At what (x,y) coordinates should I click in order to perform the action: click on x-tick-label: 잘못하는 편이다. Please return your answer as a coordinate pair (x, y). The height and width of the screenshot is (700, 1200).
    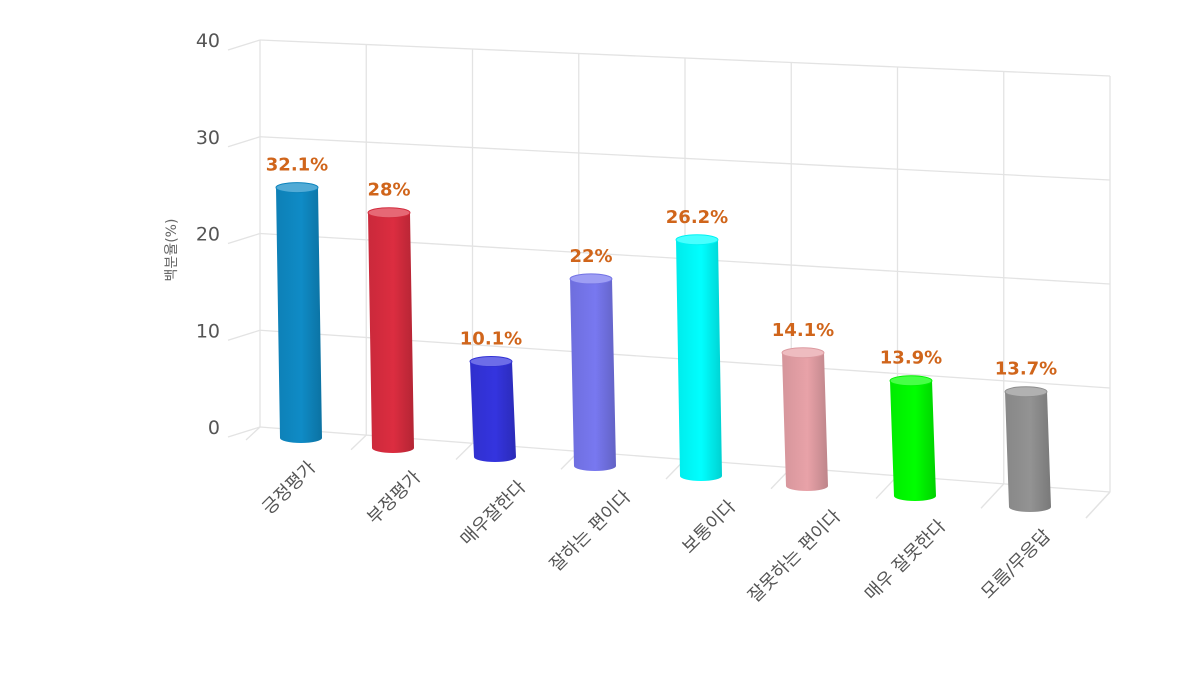
    Looking at the image, I should click on (794, 556).